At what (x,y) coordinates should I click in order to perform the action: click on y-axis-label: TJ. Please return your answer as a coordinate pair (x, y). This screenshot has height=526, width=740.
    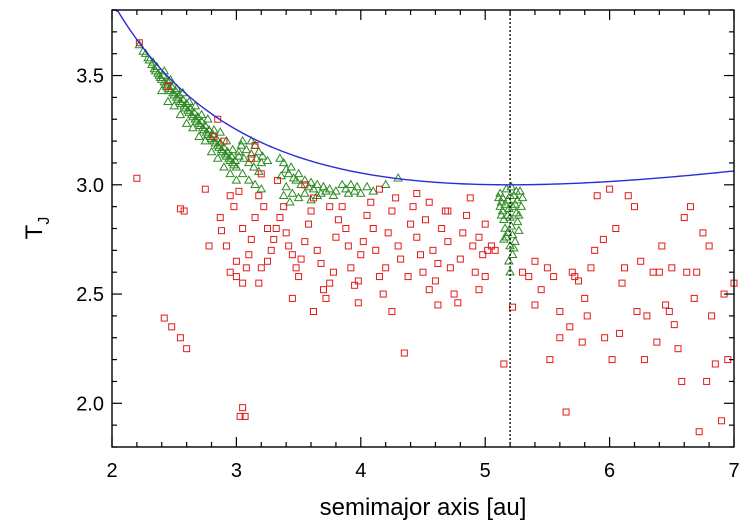
    Looking at the image, I should click on (37, 228).